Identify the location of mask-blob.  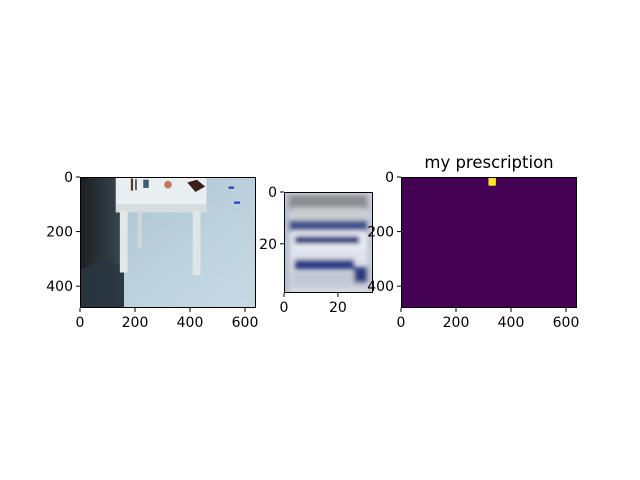
(492, 181).